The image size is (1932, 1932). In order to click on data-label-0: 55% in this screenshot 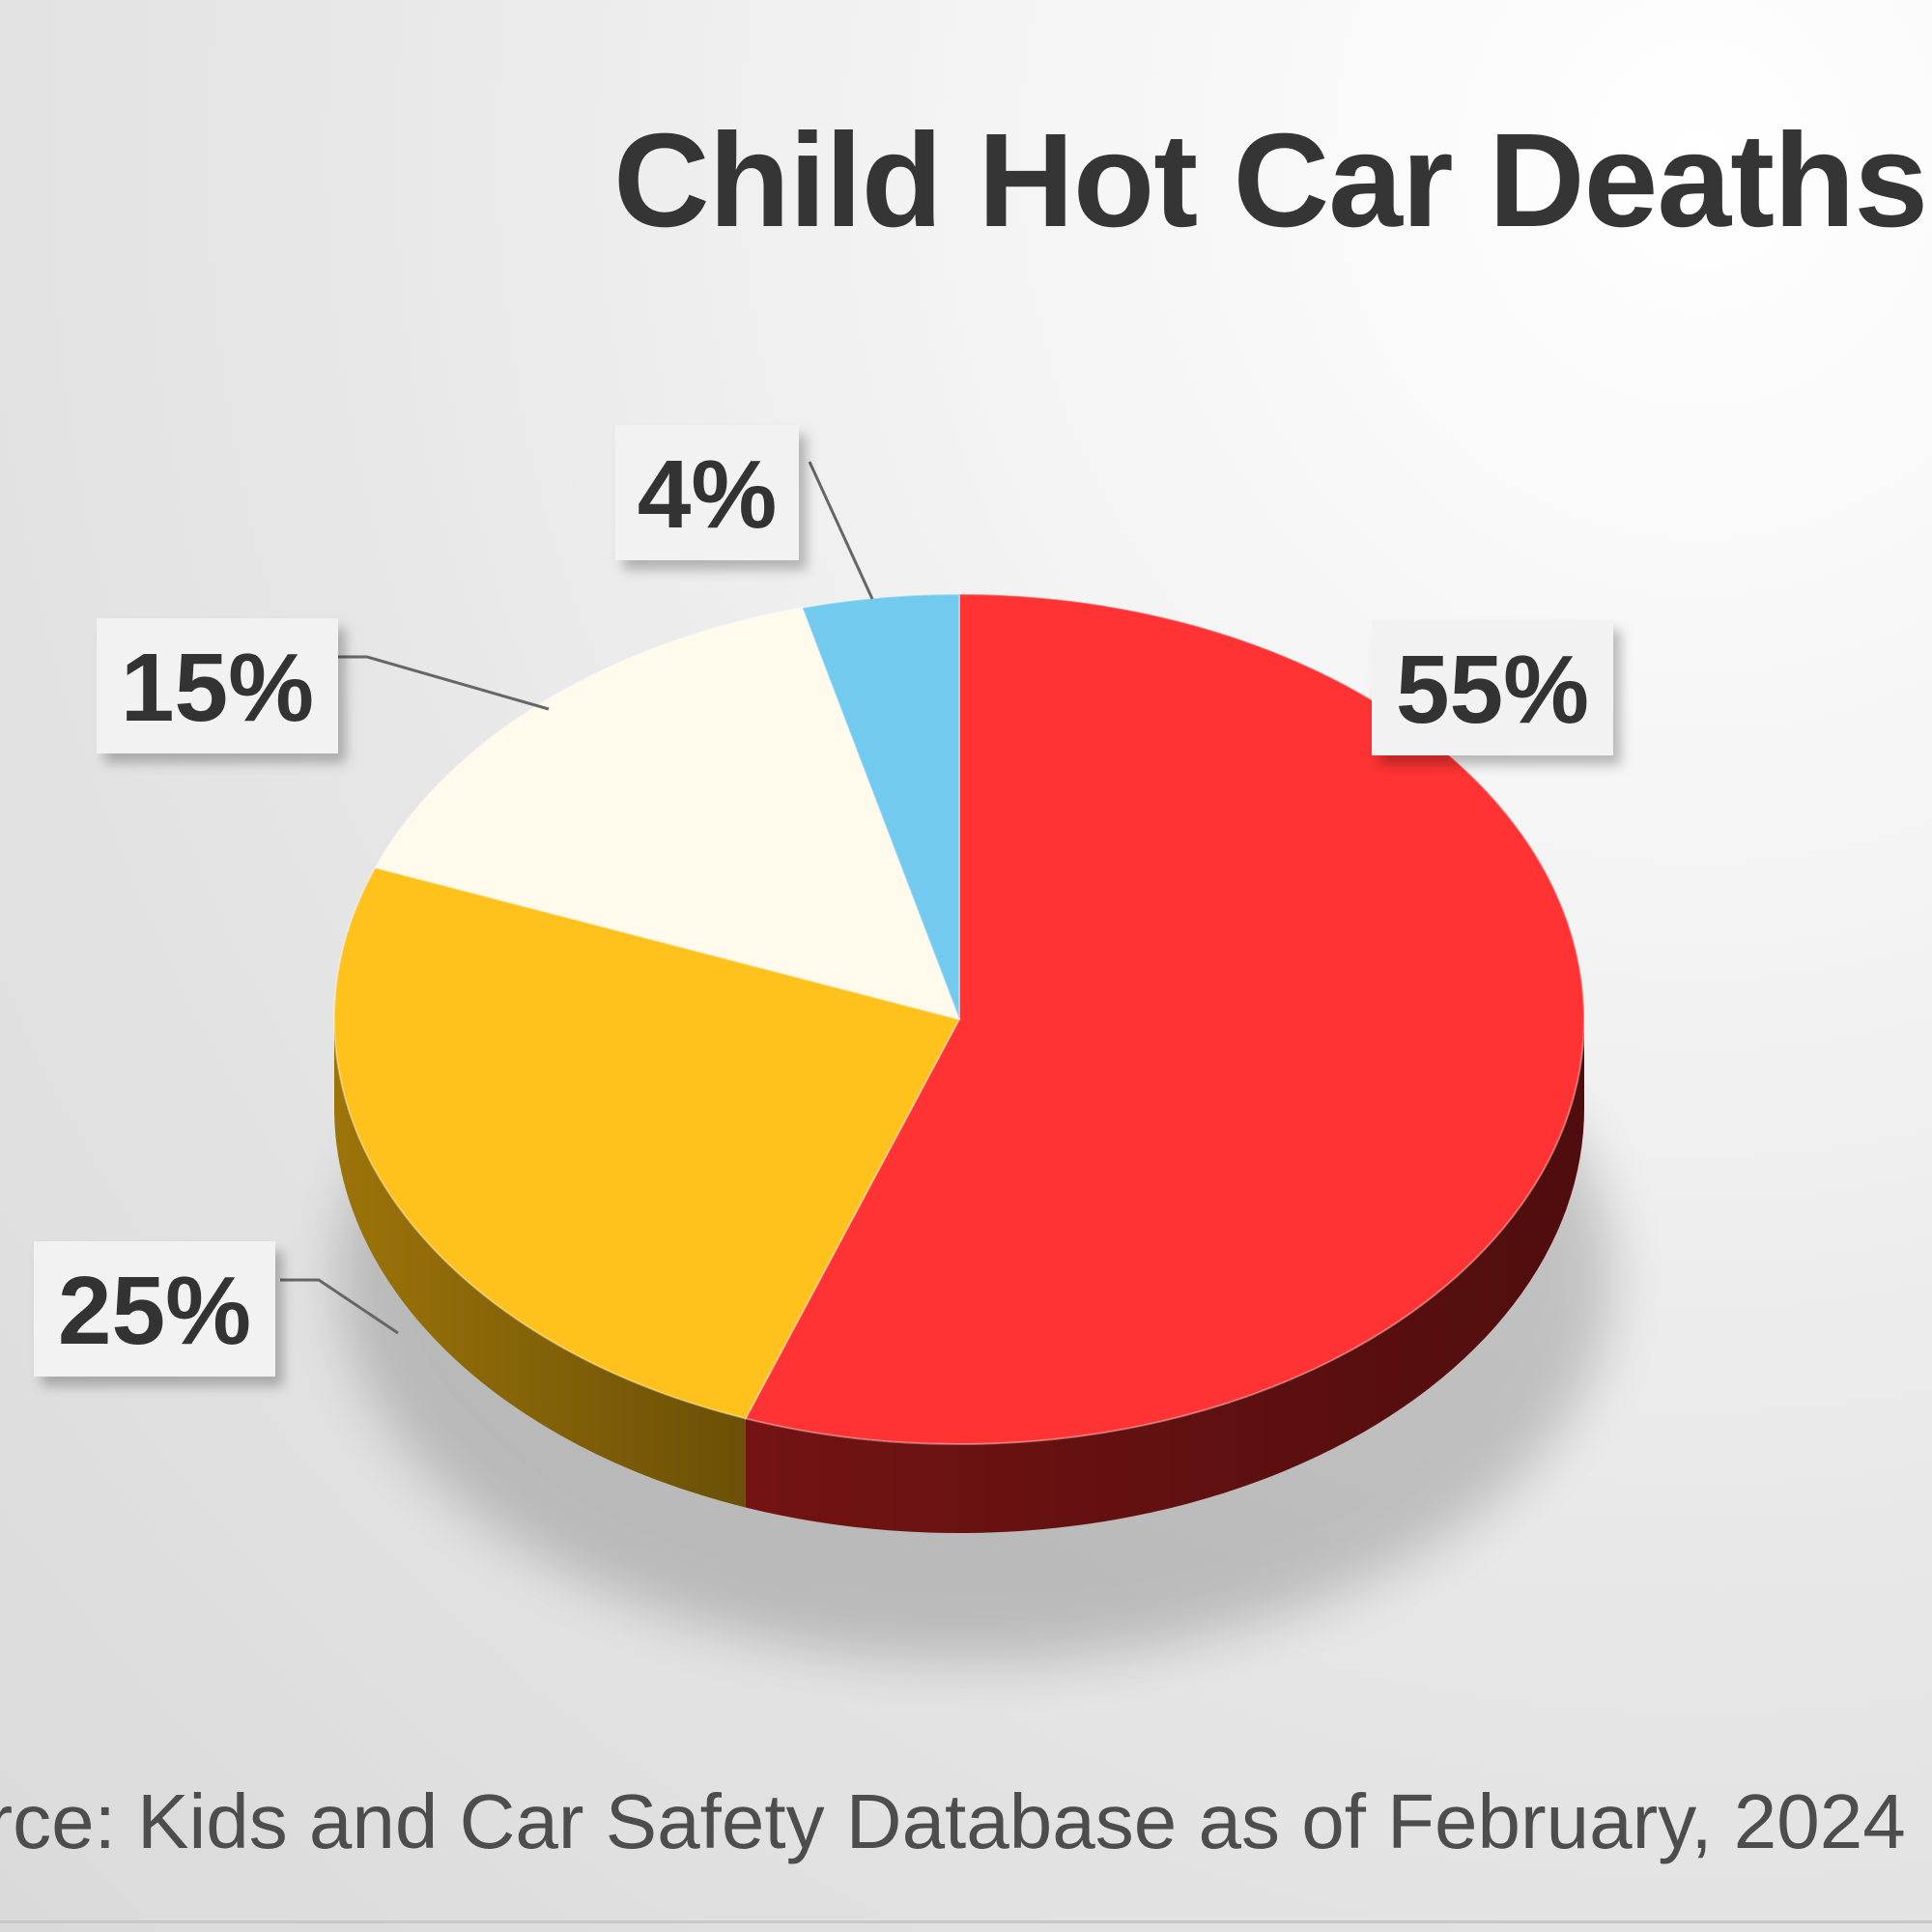, I will do `click(1492, 690)`.